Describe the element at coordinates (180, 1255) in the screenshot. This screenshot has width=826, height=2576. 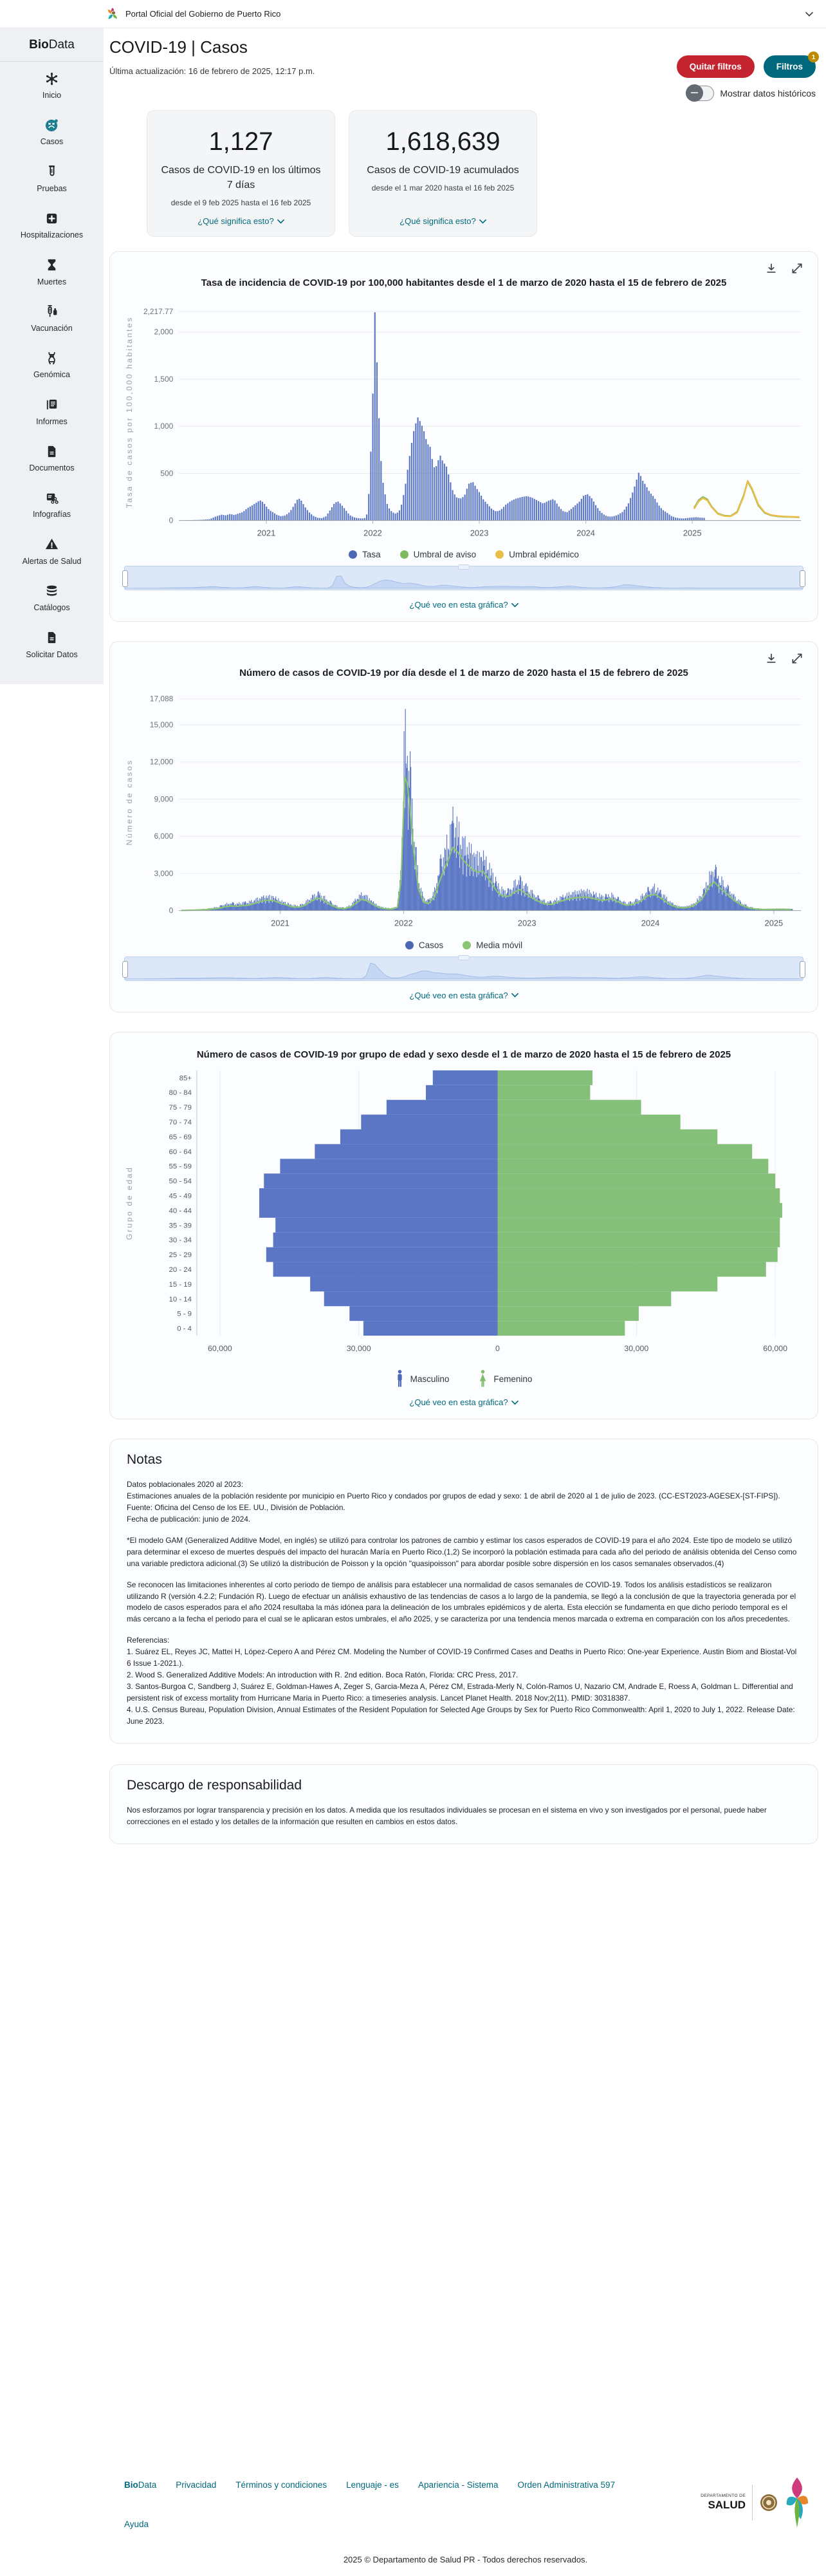
I see `svg-text: 25 - 29` at that location.